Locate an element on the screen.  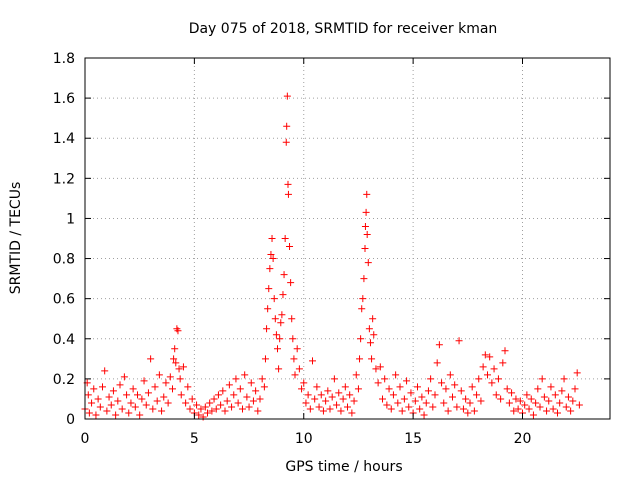
x-tick-label: 10 is located at coordinates (304, 439).